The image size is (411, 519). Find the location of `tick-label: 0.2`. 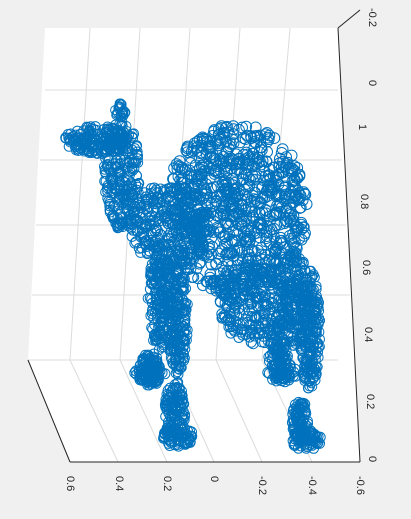

tick-label: 0.2 is located at coordinates (370, 401).